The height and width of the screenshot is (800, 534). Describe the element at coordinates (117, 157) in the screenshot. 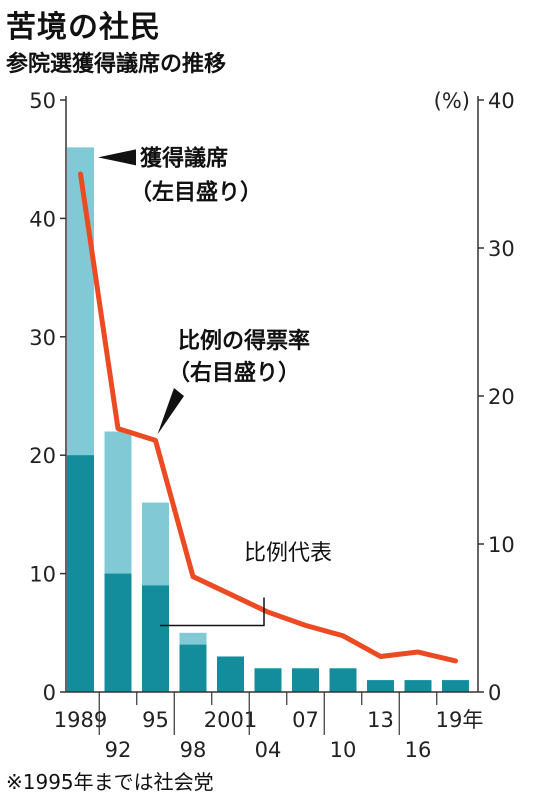

I see `seats-label-pointer` at that location.